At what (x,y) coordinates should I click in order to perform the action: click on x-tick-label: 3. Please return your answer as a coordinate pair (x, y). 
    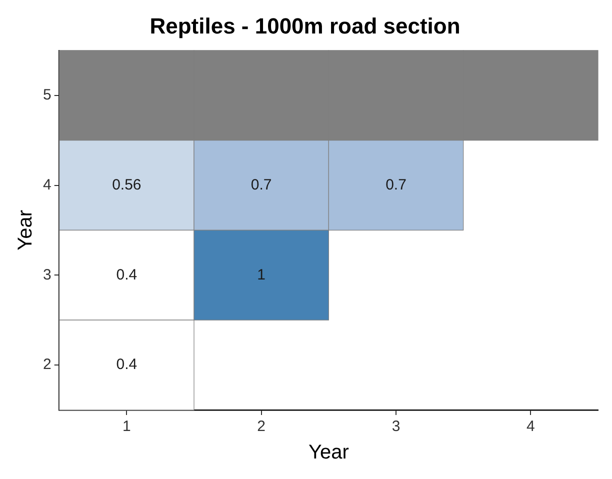
    Looking at the image, I should click on (396, 427).